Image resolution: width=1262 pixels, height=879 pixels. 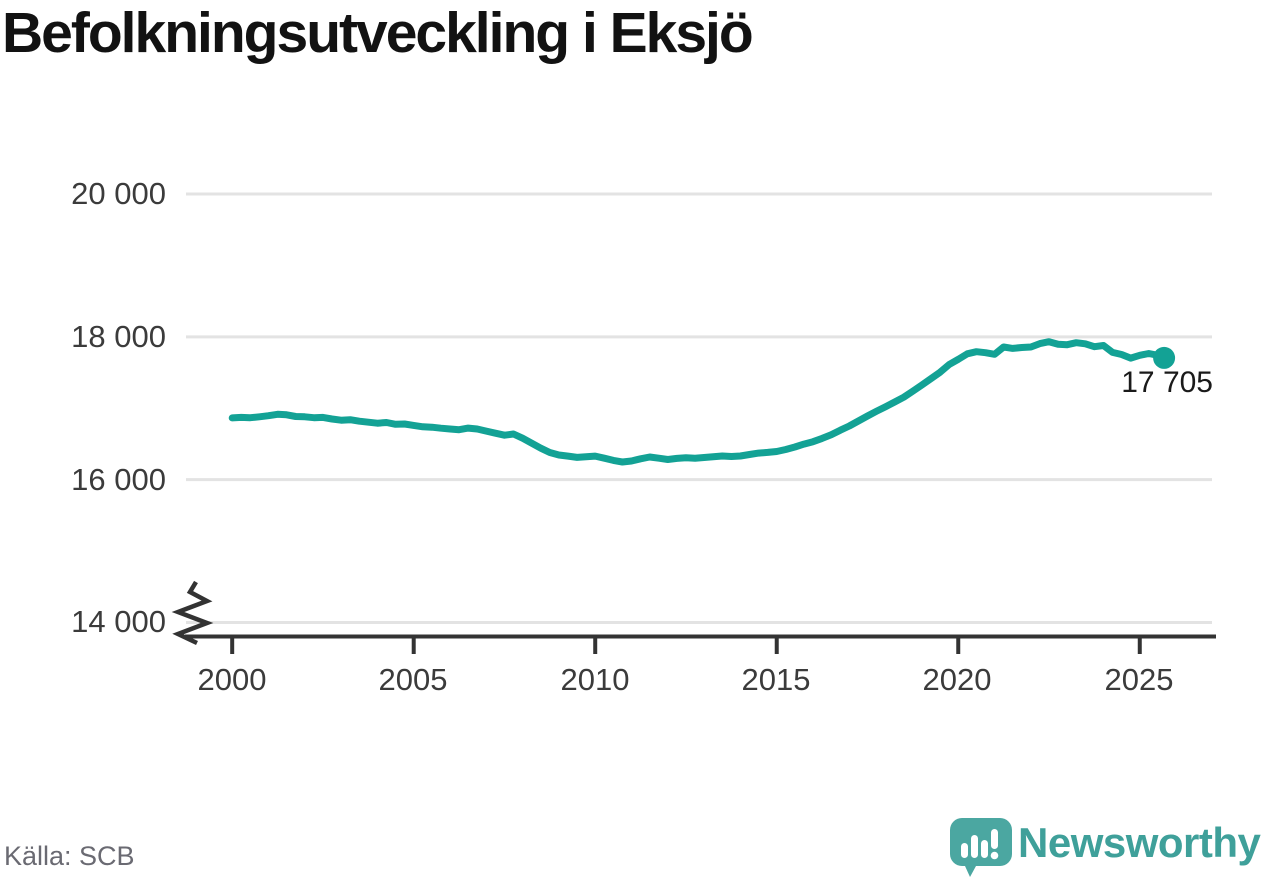 What do you see at coordinates (1167, 382) in the screenshot?
I see `latest-value-annotation: 17 705` at bounding box center [1167, 382].